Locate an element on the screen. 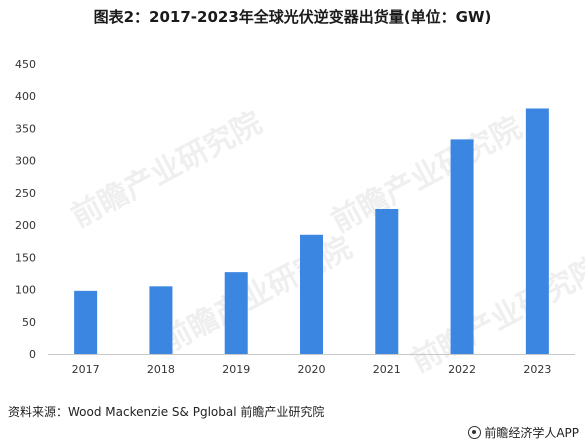 The image size is (585, 444). y-tick-label: 200 is located at coordinates (25, 225).